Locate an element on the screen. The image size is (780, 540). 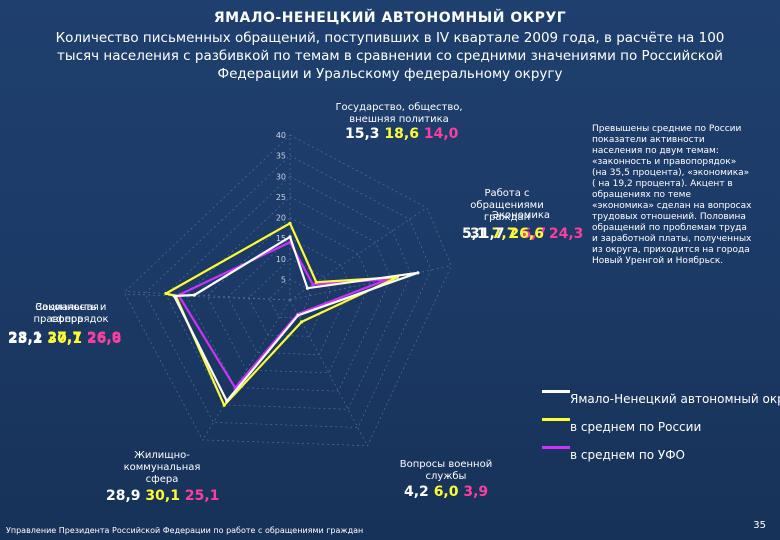
axis-label-housing: Жилищно-коммунальная сфера is located at coordinates (162, 467).